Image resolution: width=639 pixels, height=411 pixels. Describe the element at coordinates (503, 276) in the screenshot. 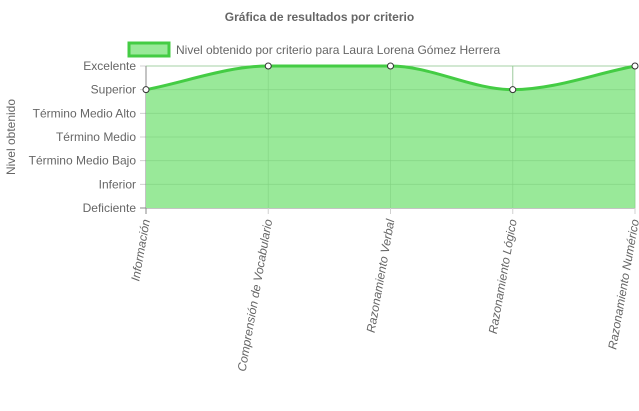

I see `x-tick-label: Razonamiento Lógico` at that location.